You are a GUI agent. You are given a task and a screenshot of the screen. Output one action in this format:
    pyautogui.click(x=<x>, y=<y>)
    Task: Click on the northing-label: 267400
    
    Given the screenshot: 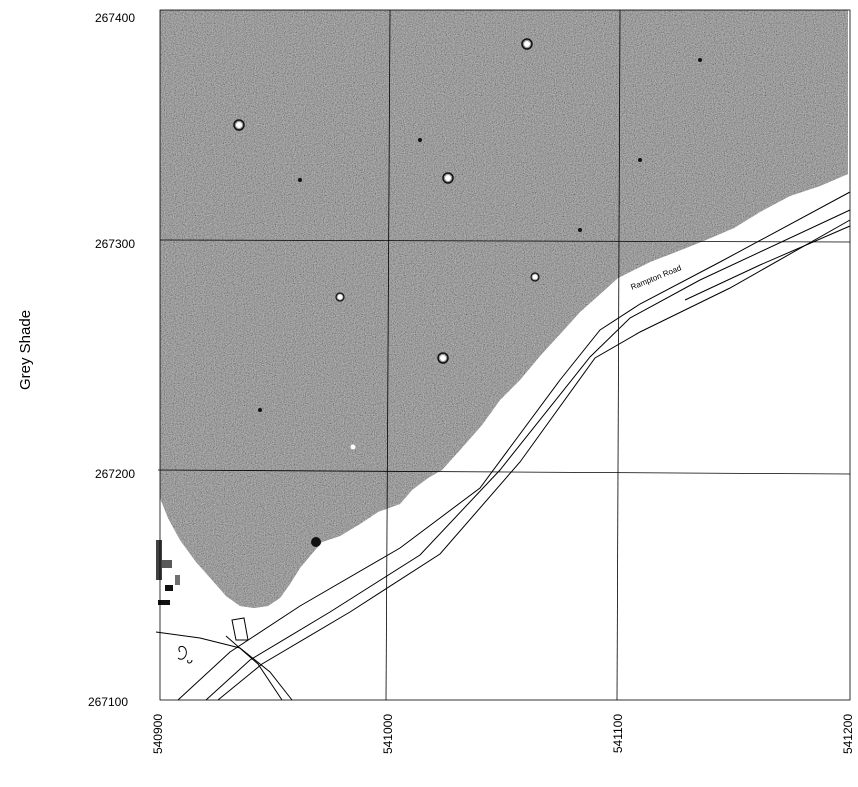 What is the action you would take?
    pyautogui.click(x=115, y=18)
    